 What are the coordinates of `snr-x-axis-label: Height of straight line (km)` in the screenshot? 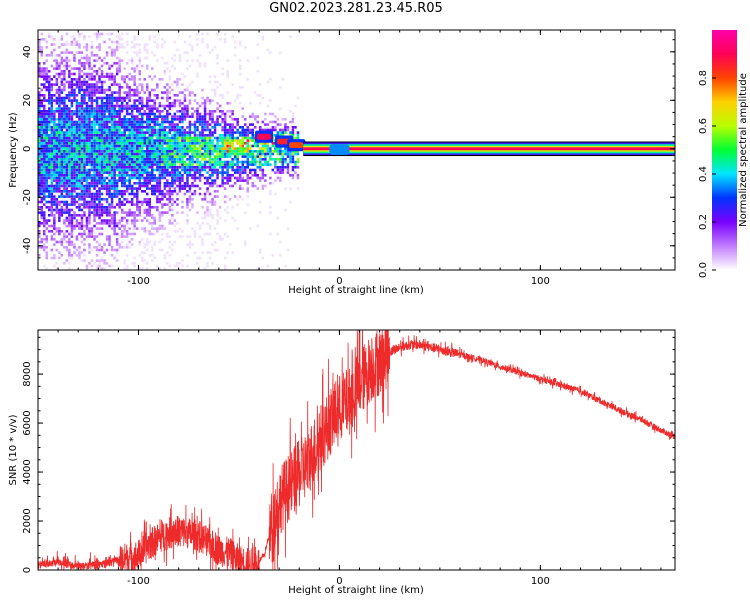 It's located at (356, 590).